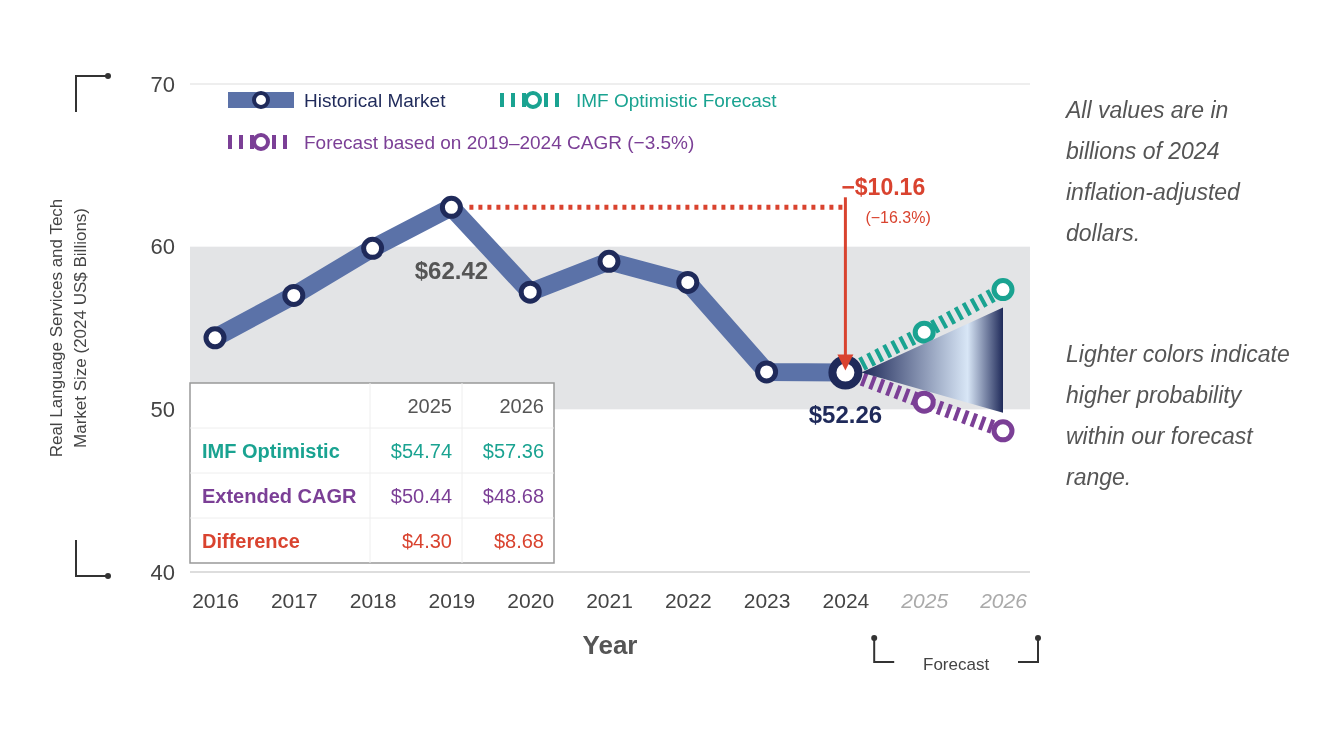 This screenshot has height=754, width=1340. What do you see at coordinates (677, 100) in the screenshot?
I see `legend-label: IMF Optimistic Forecast` at bounding box center [677, 100].